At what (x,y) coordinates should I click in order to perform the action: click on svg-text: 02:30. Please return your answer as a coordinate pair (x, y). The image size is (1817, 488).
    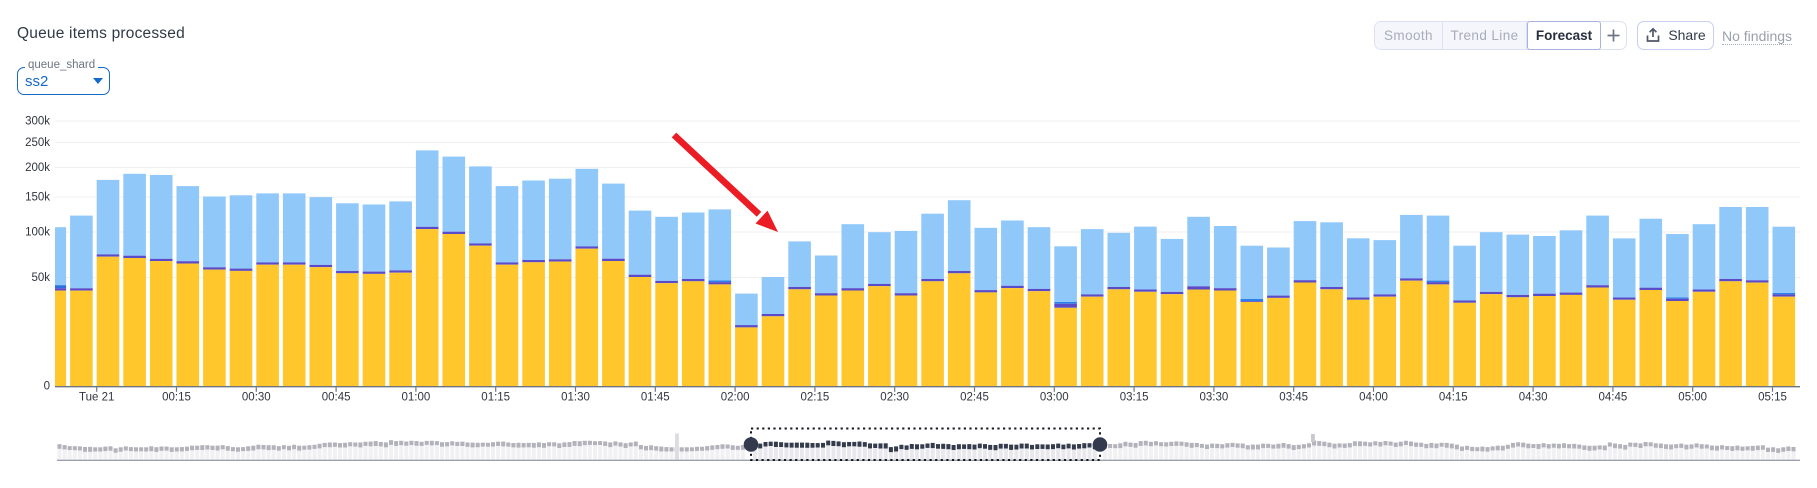
    Looking at the image, I should click on (894, 398).